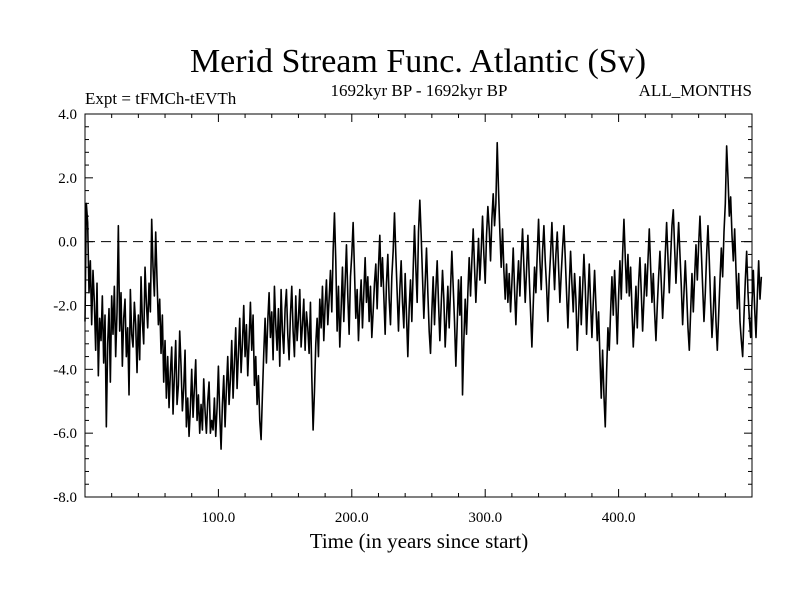  What do you see at coordinates (65, 434) in the screenshot?
I see `y-tick-label: -6.0` at bounding box center [65, 434].